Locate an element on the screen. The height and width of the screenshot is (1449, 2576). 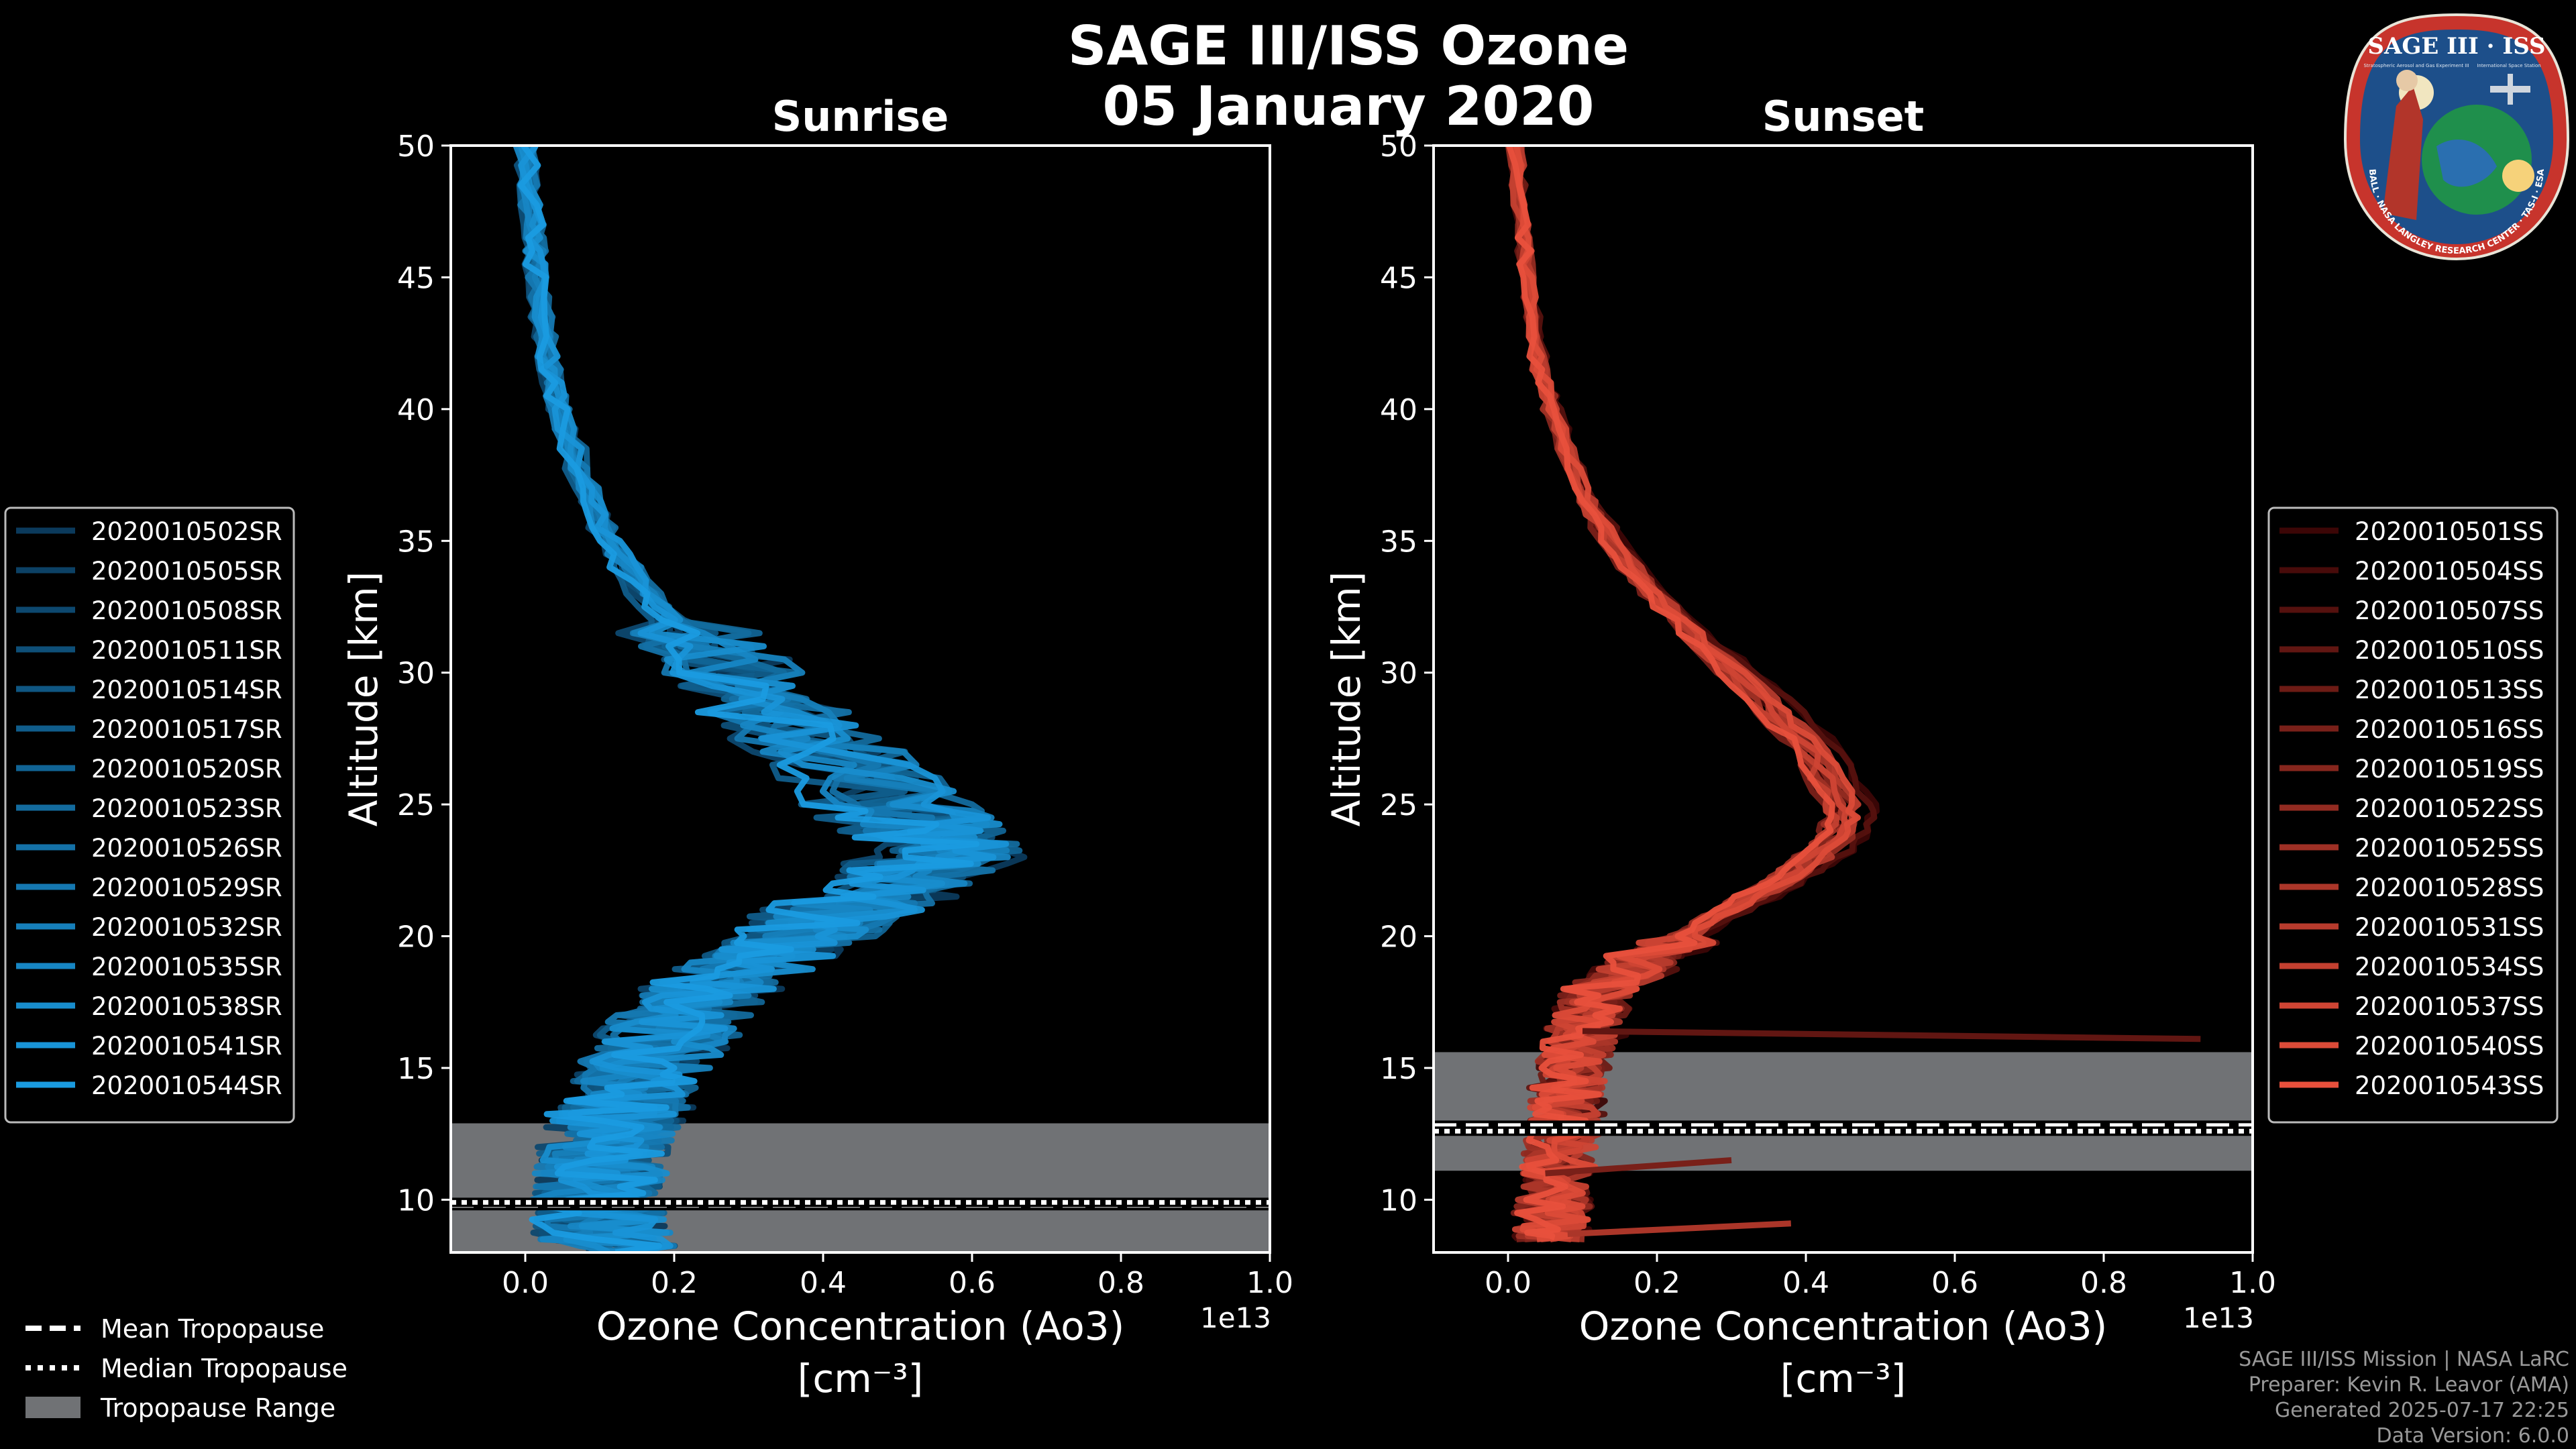
legend-label: 2020010541SR is located at coordinates (186, 1046).